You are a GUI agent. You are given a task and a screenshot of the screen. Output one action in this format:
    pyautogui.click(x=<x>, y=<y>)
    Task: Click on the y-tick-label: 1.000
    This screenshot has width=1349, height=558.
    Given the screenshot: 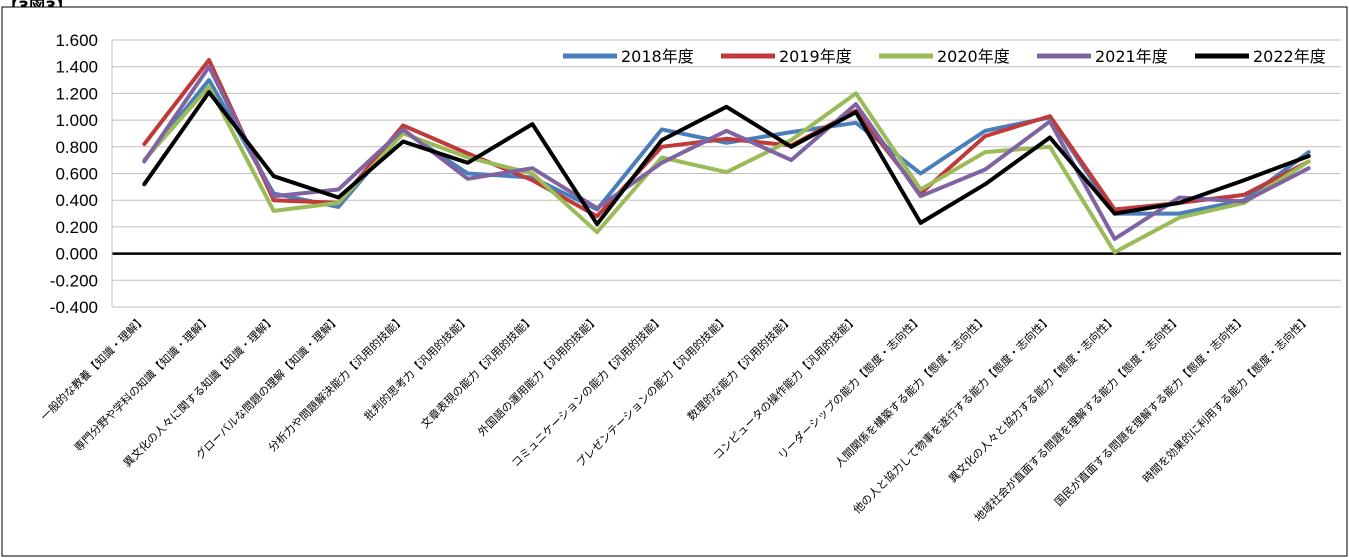 What is the action you would take?
    pyautogui.click(x=76, y=120)
    